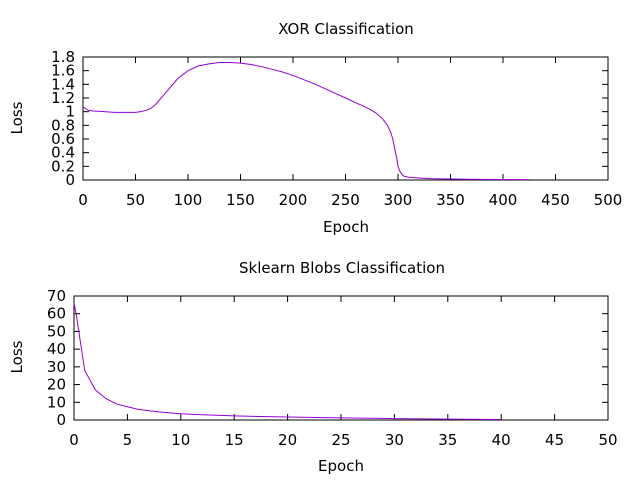 The height and width of the screenshot is (480, 640). I want to click on x-tick-label: 150, so click(240, 200).